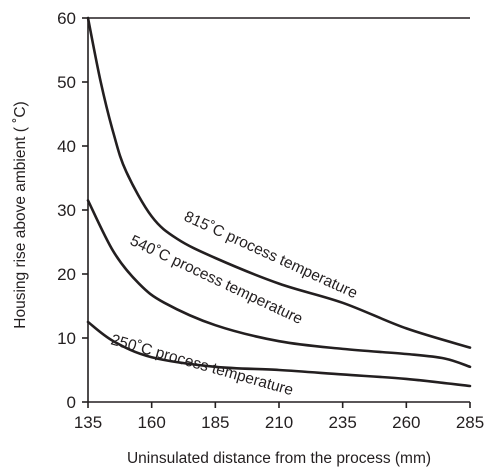 The height and width of the screenshot is (473, 485). I want to click on y-tick-label: 0, so click(71, 402).